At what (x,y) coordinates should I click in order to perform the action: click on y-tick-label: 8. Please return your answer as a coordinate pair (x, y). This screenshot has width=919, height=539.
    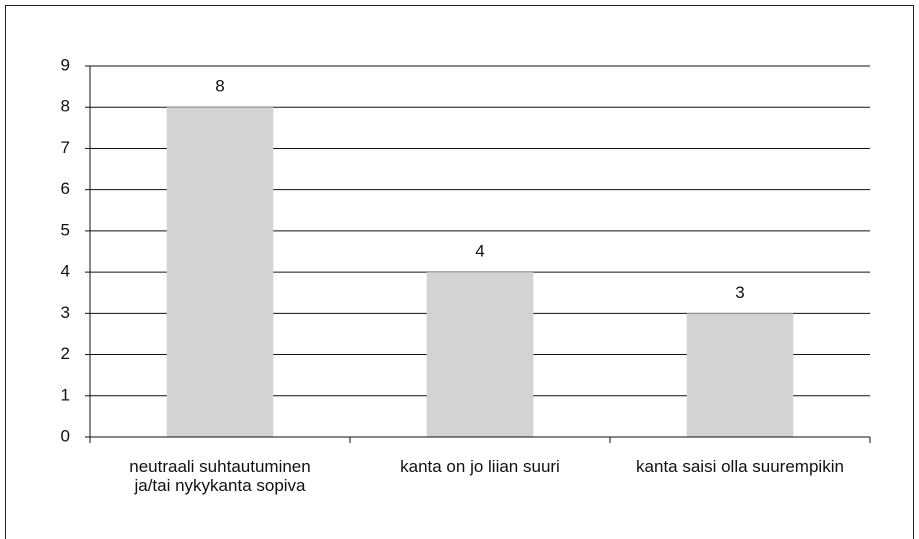
    Looking at the image, I should click on (65, 106).